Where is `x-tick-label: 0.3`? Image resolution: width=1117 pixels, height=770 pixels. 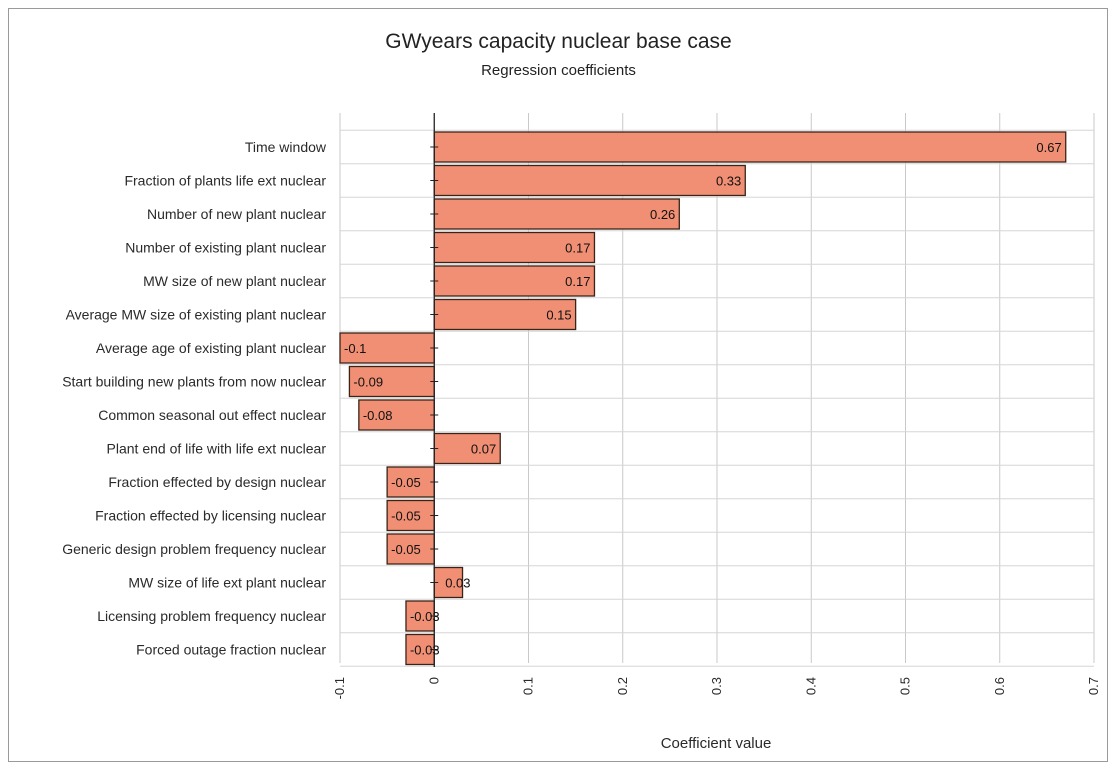 x-tick-label: 0.3 is located at coordinates (716, 686).